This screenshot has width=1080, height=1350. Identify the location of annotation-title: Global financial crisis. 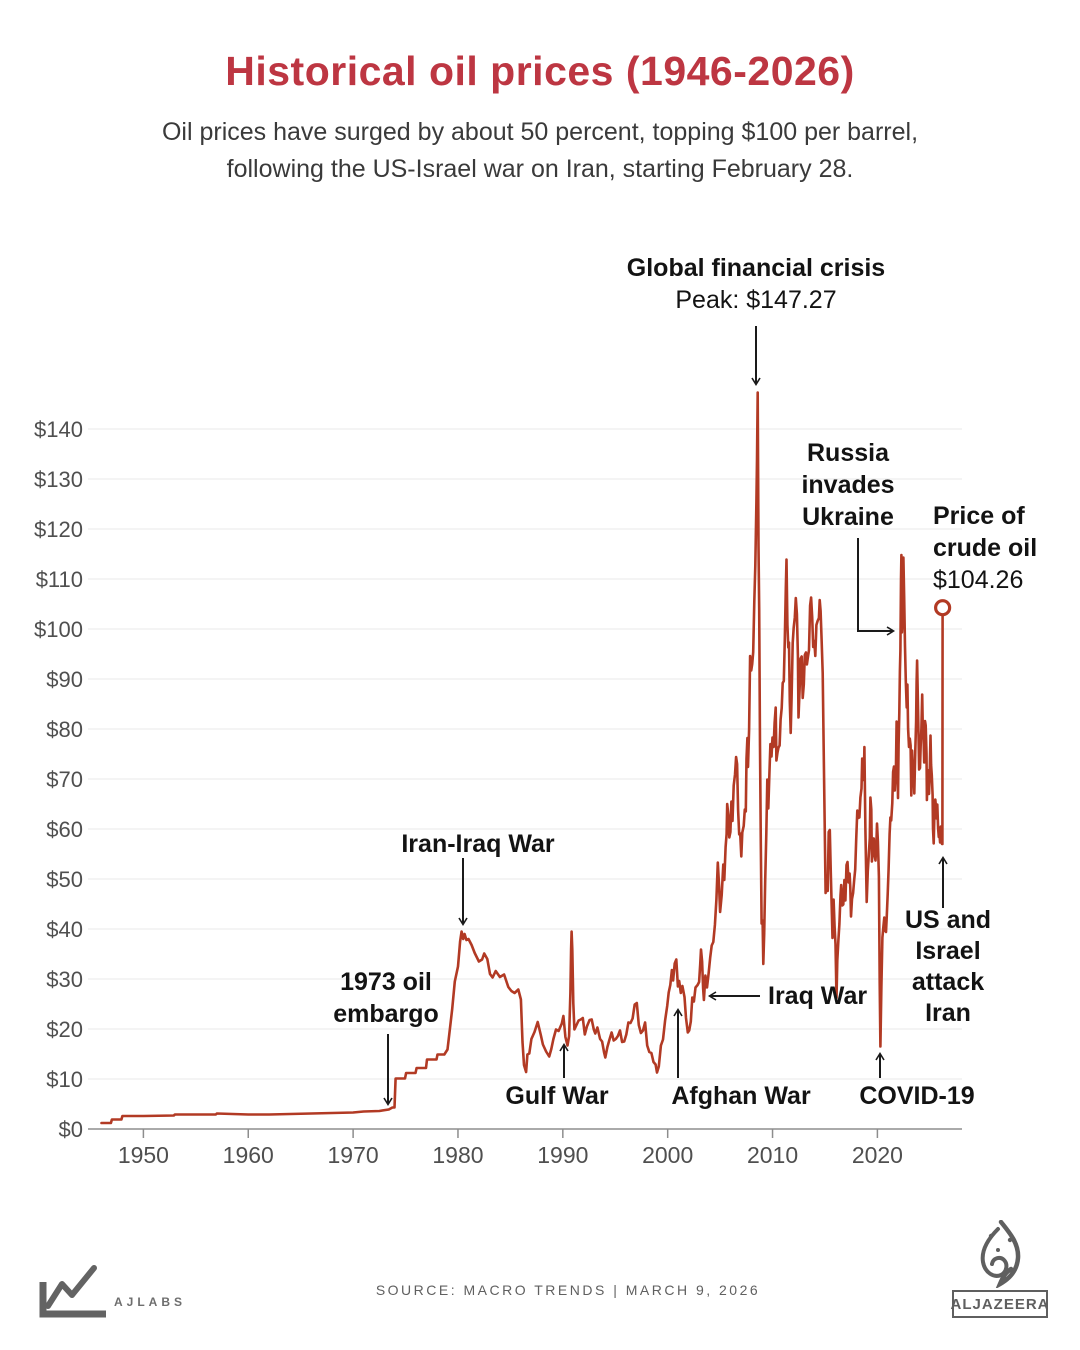
(756, 268).